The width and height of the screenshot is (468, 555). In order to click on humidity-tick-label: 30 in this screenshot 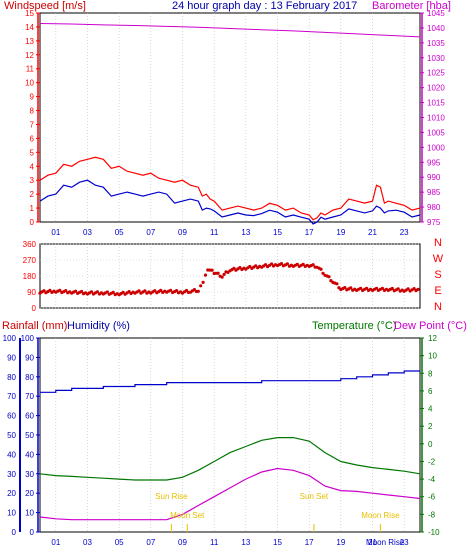, I will do `click(29, 474)`.